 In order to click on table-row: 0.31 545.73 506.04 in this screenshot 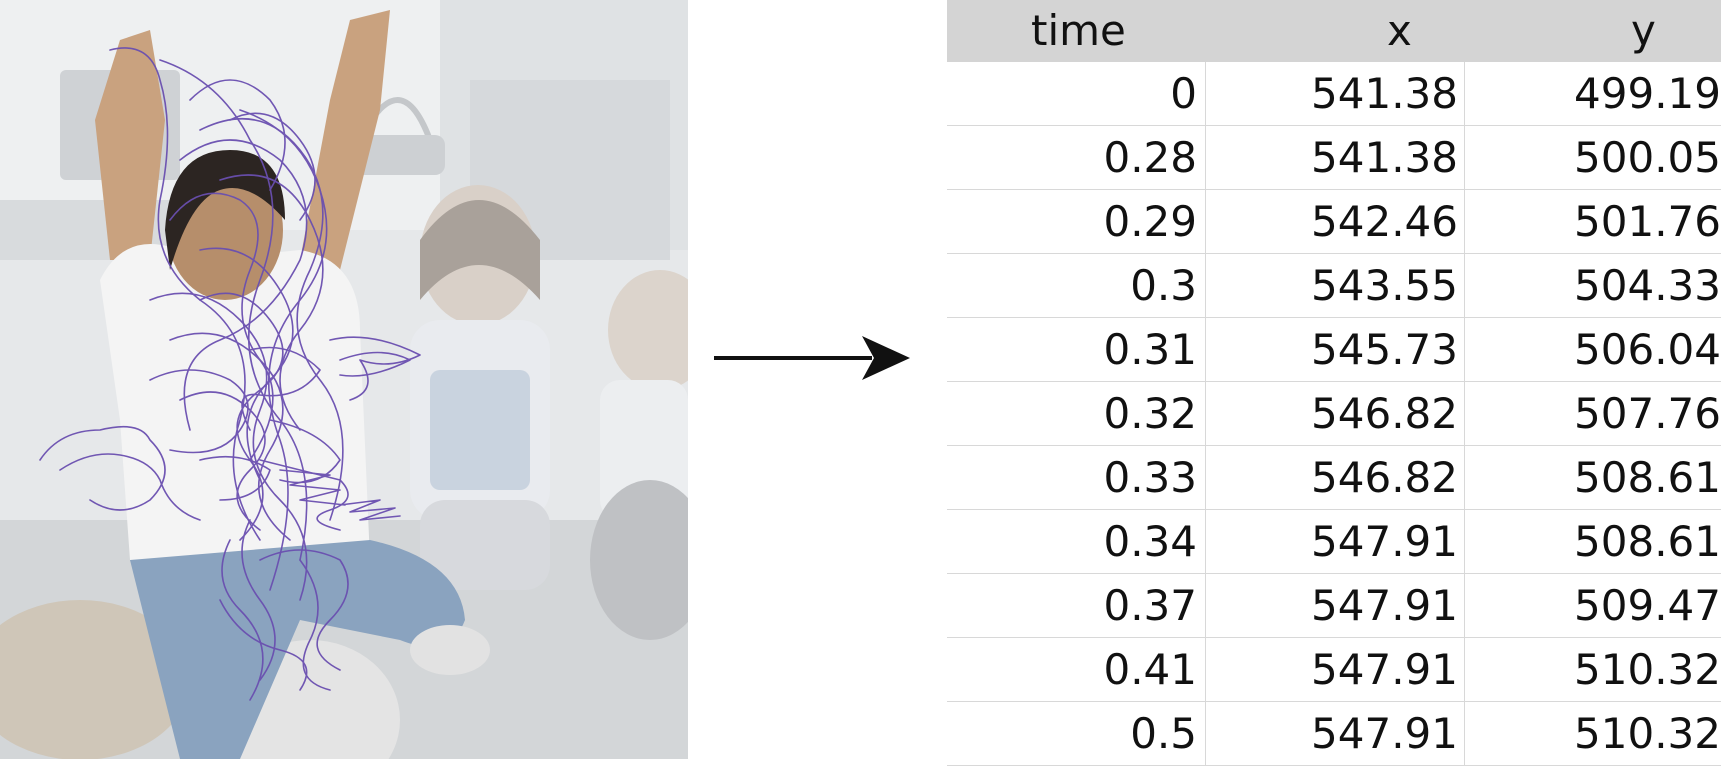, I will do `click(1334, 350)`.